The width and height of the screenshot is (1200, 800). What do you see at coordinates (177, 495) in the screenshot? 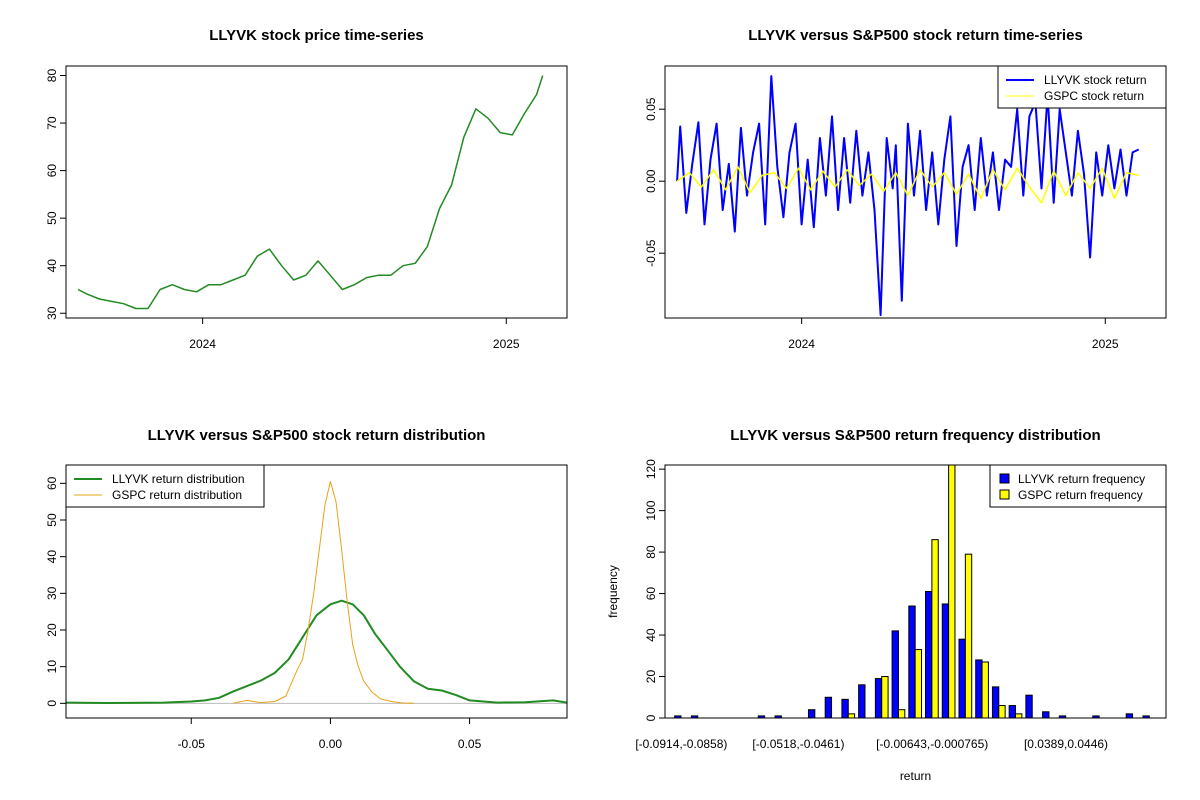
I see `legend-label: GSPC return distribution` at bounding box center [177, 495].